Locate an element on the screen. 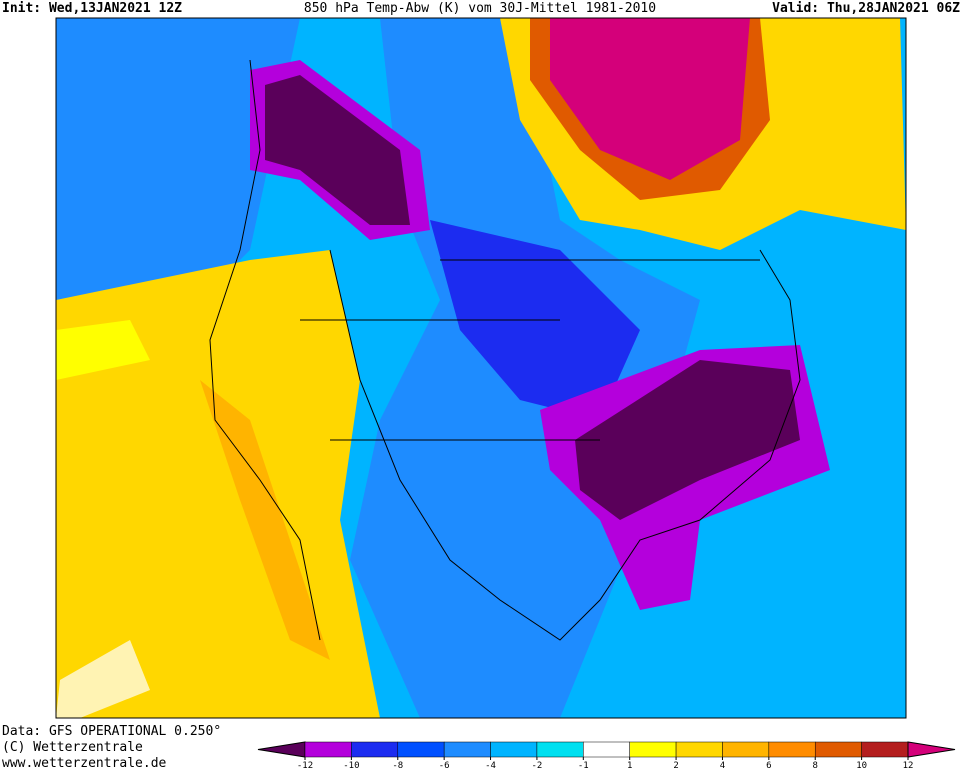  colorbar-tick-label: 12 is located at coordinates (908, 766).